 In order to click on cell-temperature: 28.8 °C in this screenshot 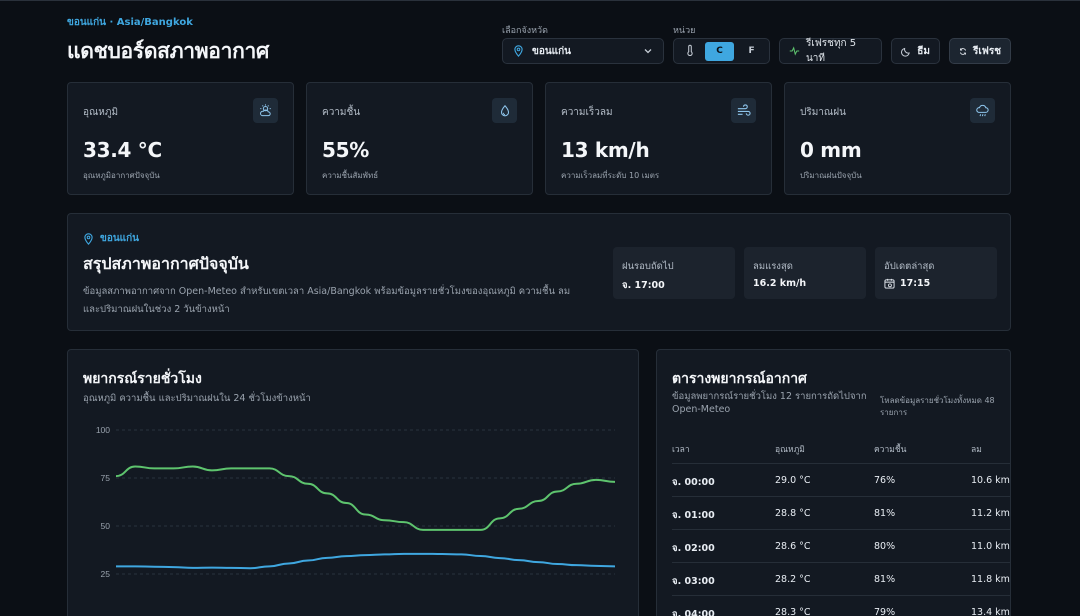, I will do `click(793, 513)`.